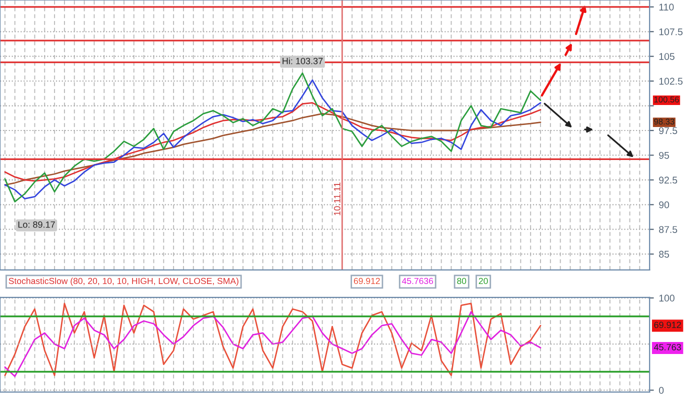  Describe the element at coordinates (664, 204) in the screenshot. I see `y-tick-label: 90` at that location.